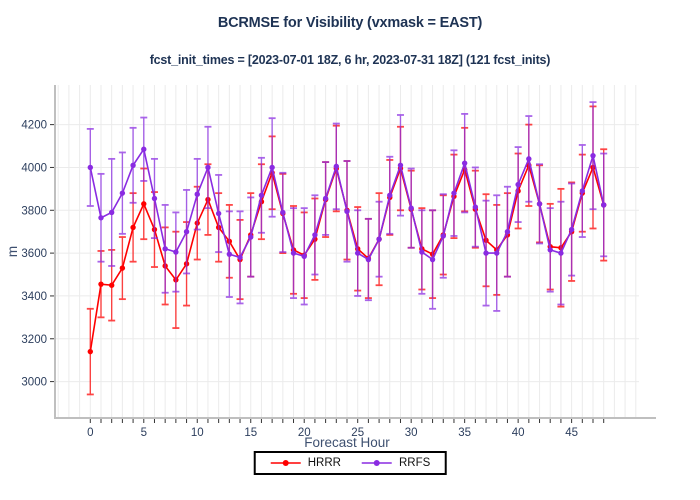  Describe the element at coordinates (518, 433) in the screenshot. I see `x-tick-label: 40` at that location.